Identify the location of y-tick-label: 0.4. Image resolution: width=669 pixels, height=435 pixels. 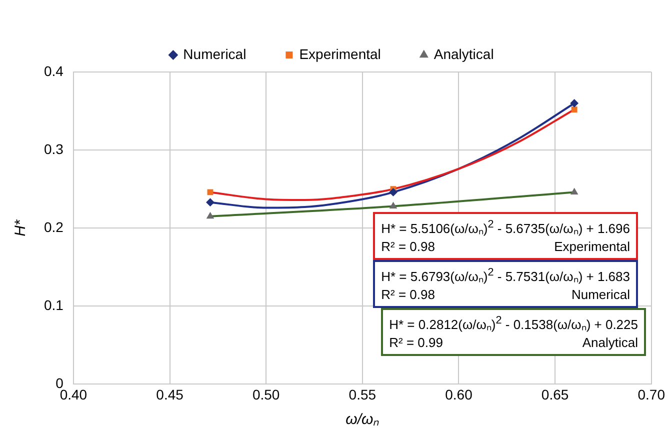
(54, 70).